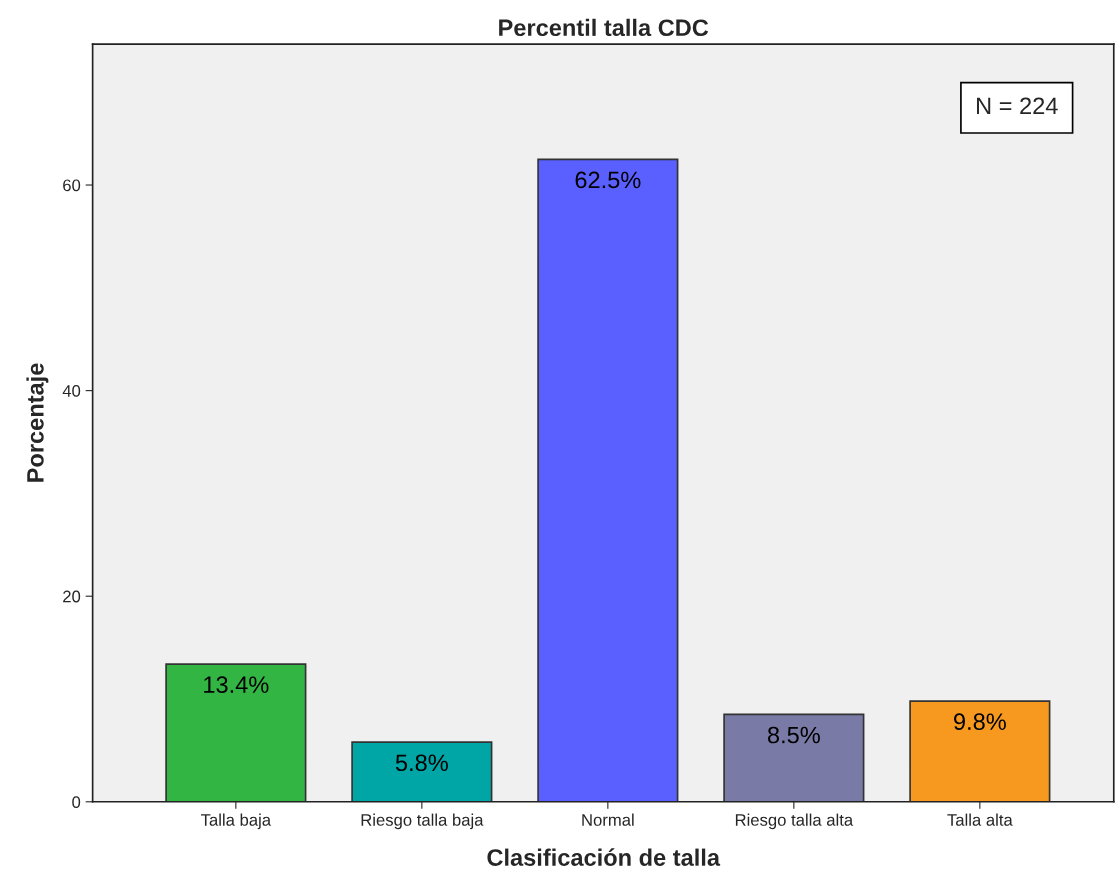  What do you see at coordinates (980, 819) in the screenshot?
I see `x-tick-label: Talla alta` at bounding box center [980, 819].